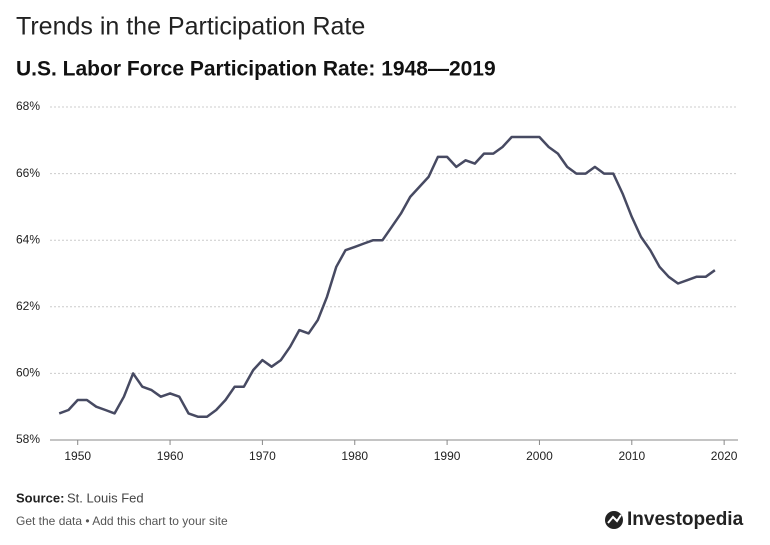  I want to click on y-tick-label: 66%, so click(28, 173).